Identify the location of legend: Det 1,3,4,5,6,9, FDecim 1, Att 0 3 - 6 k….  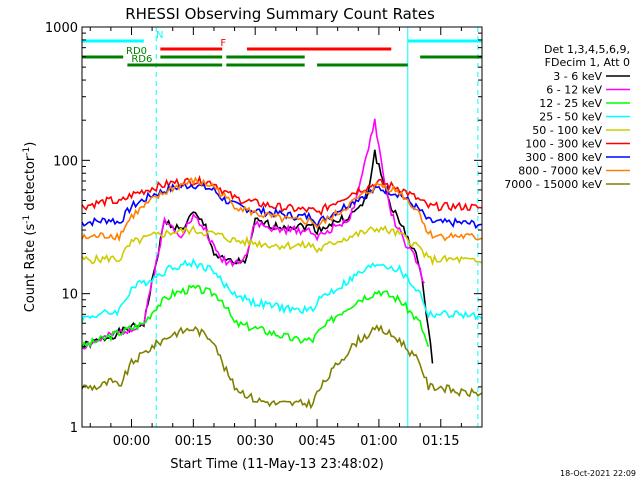
(567, 117).